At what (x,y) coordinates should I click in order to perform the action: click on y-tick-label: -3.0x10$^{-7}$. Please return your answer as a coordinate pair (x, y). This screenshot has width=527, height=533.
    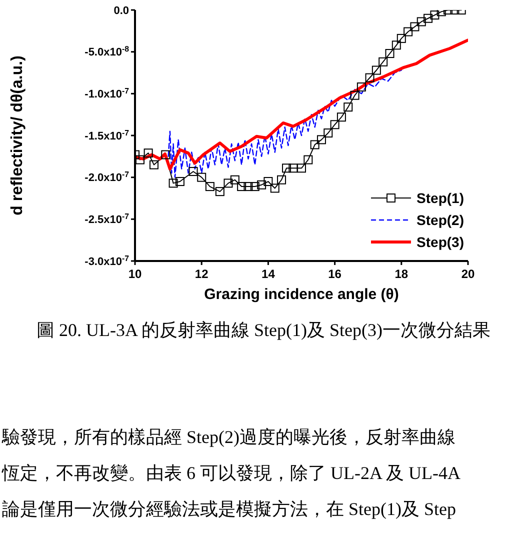
    Looking at the image, I should click on (107, 260).